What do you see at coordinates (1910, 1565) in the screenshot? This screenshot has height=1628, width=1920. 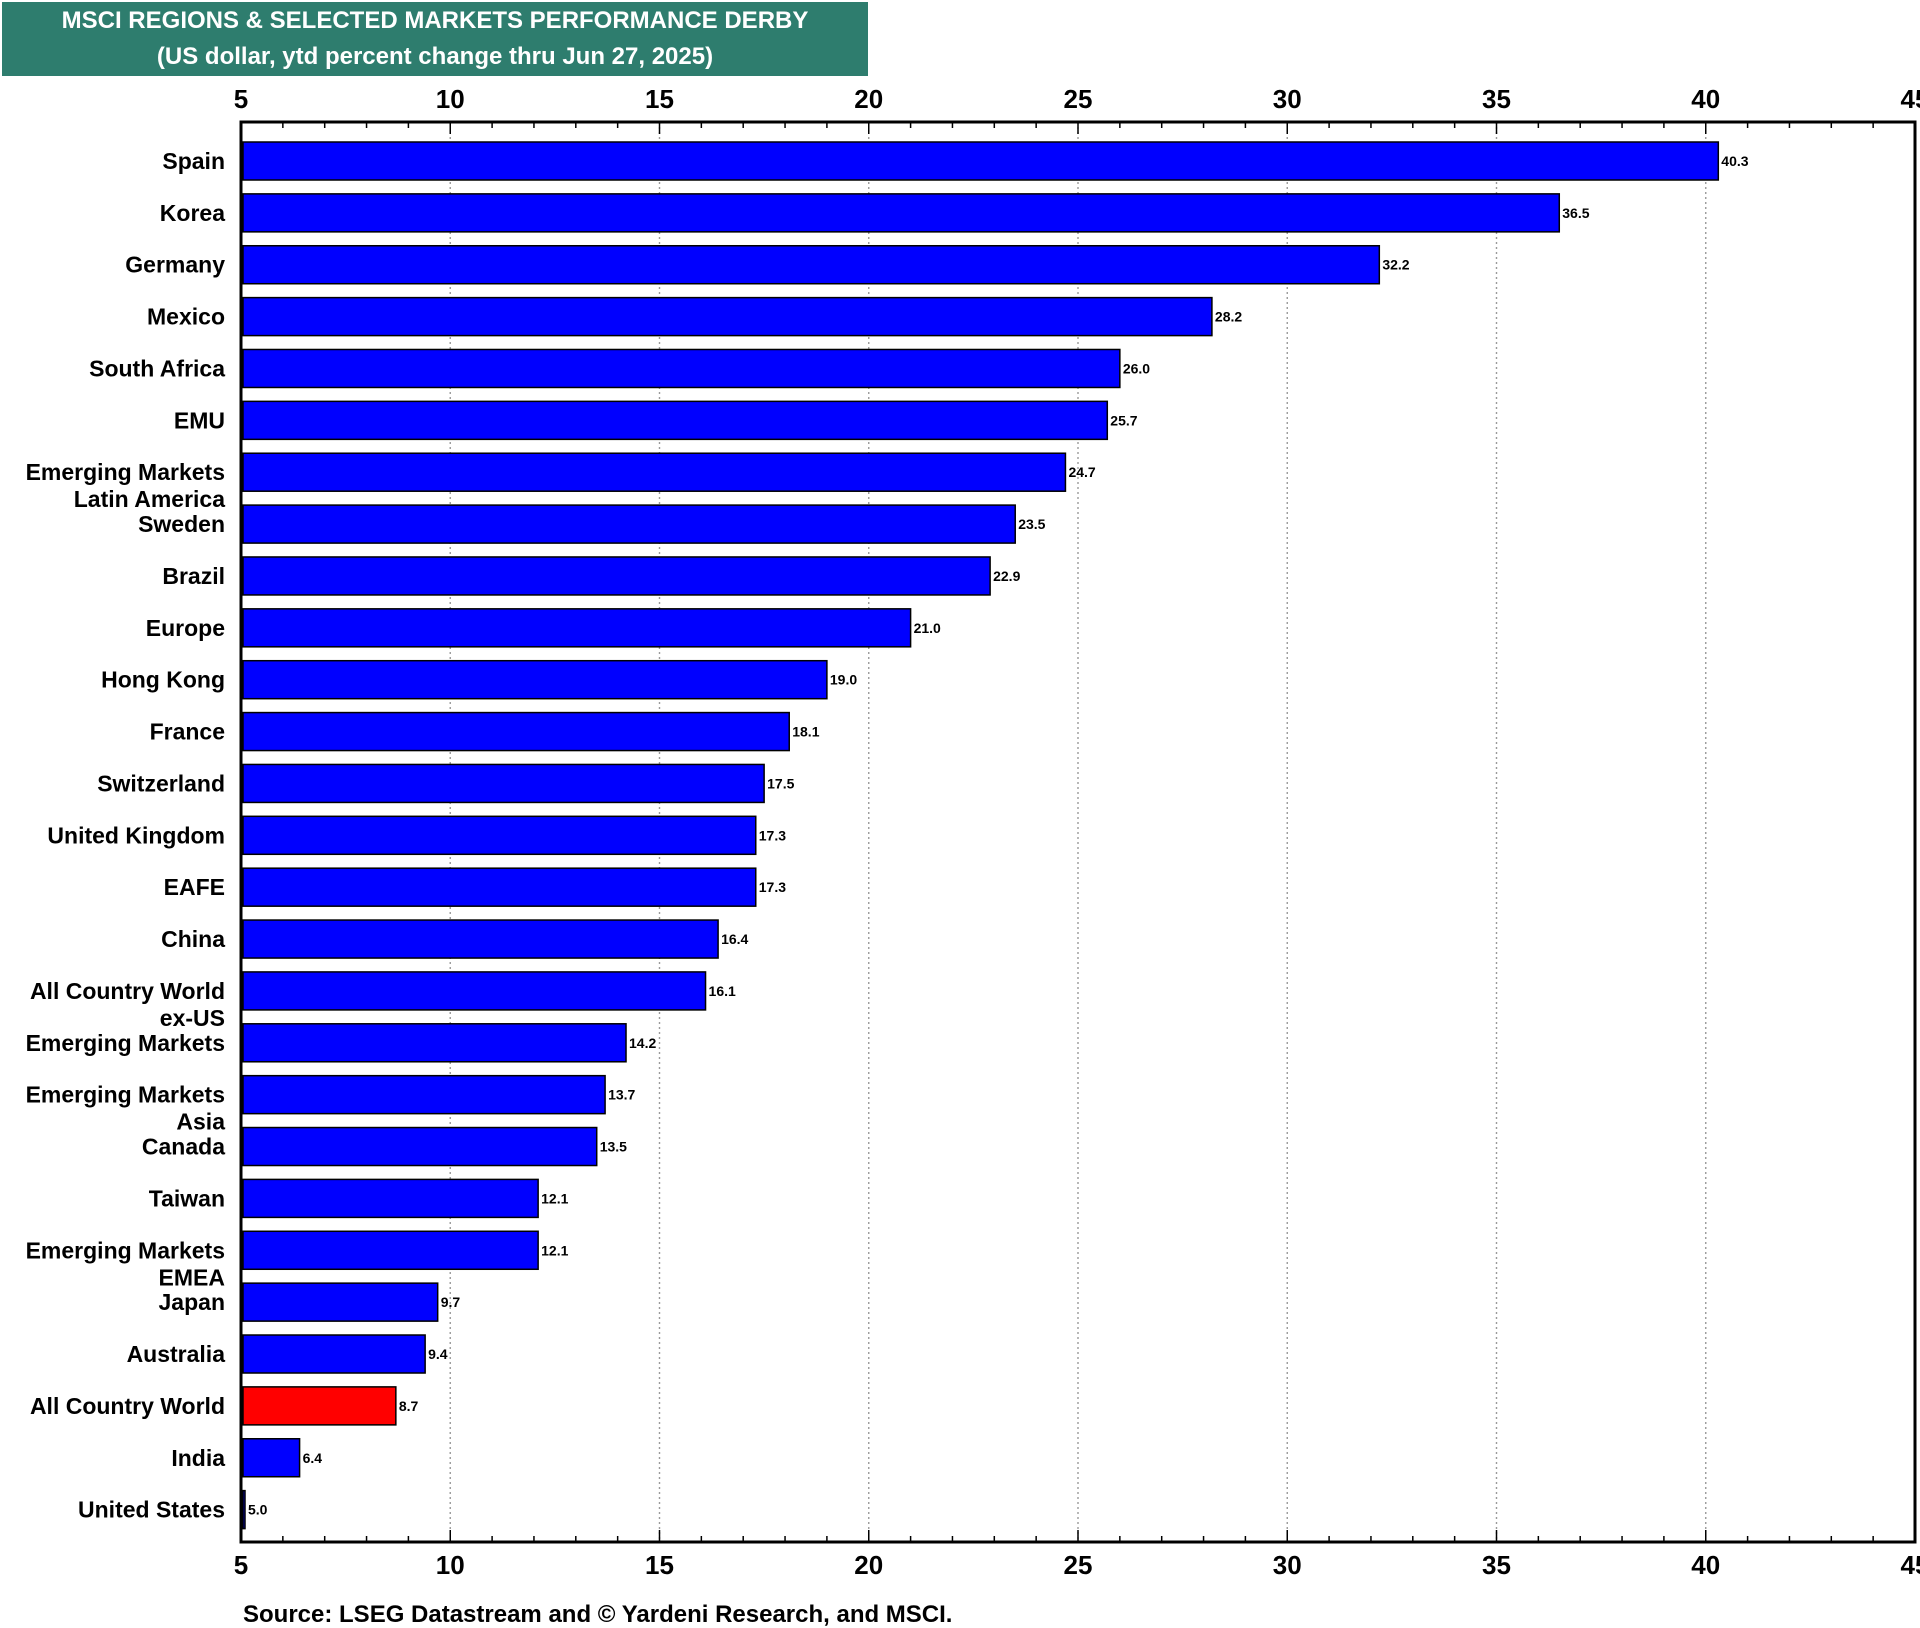 I see `x-tick-label-bottom: 45` at bounding box center [1910, 1565].